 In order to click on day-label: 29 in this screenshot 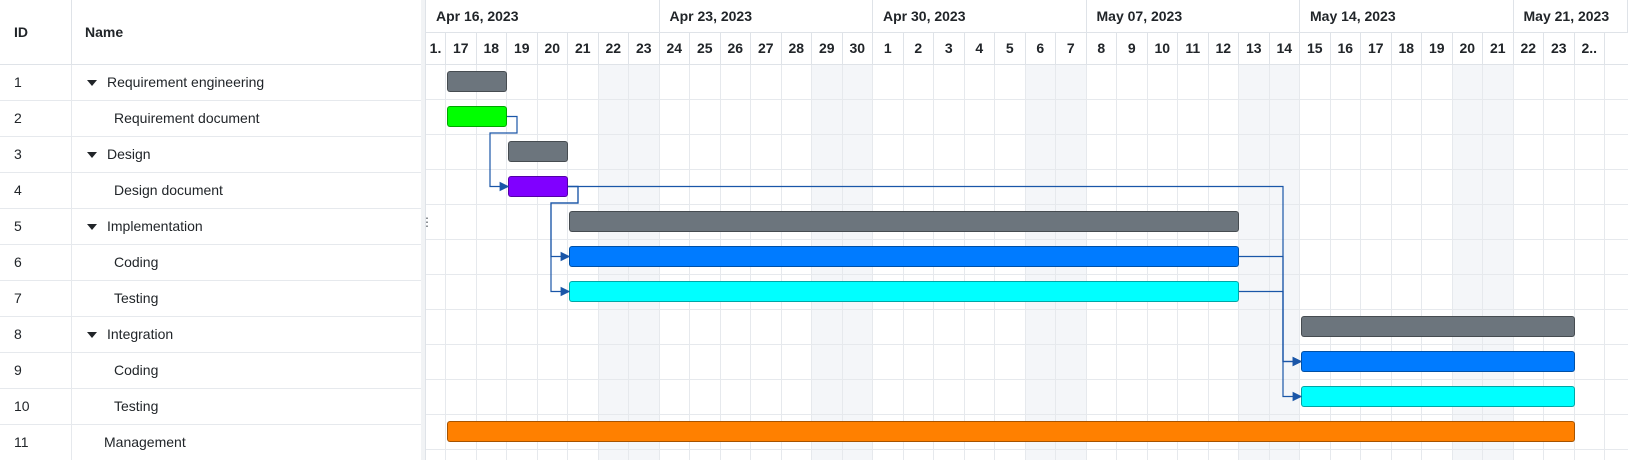, I will do `click(827, 48)`.